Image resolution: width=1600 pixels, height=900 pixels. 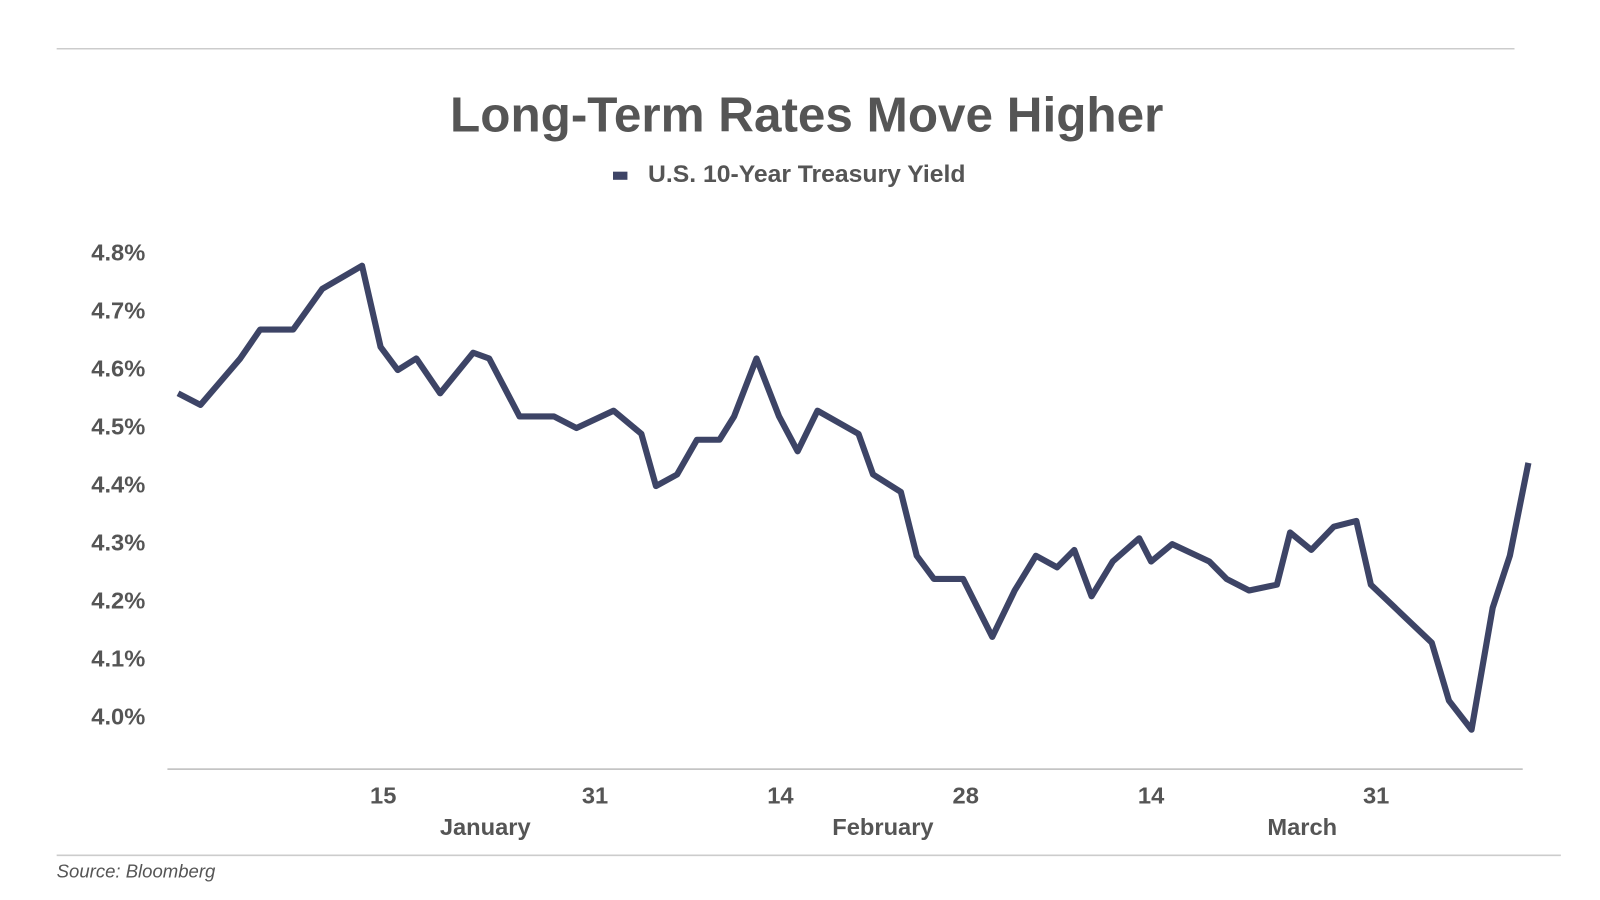 What do you see at coordinates (1302, 827) in the screenshot?
I see `x-group-label: March` at bounding box center [1302, 827].